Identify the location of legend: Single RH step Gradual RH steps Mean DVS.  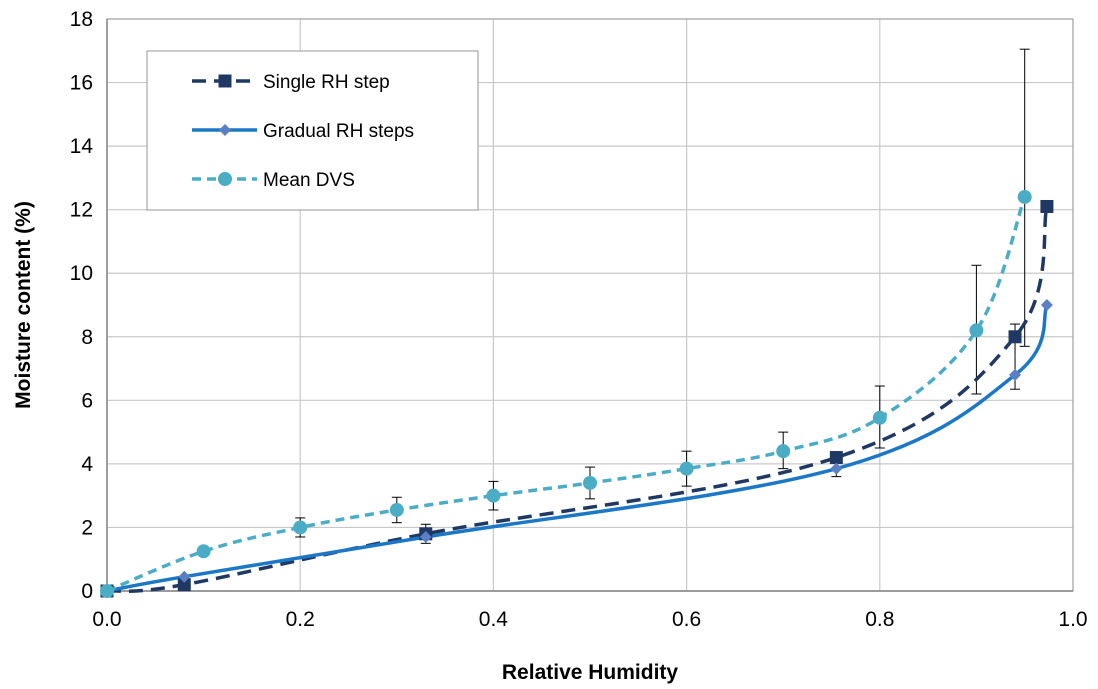
(312, 130).